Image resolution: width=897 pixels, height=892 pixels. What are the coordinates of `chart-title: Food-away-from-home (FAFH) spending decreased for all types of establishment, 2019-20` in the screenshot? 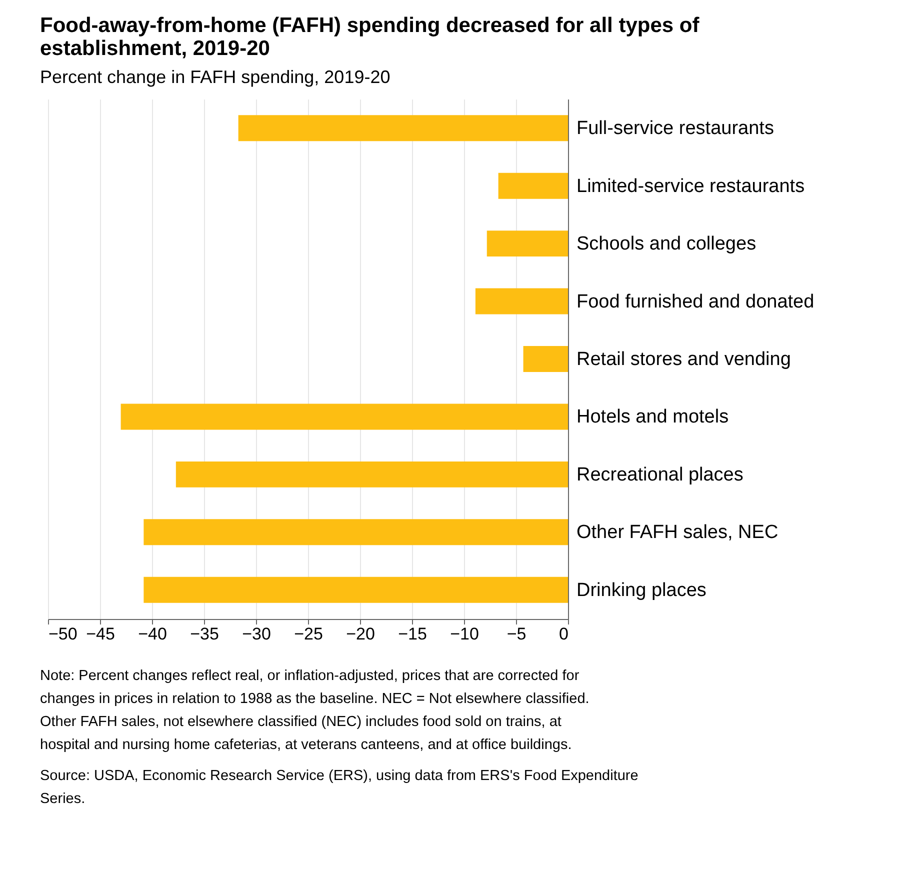 It's located at (370, 37).